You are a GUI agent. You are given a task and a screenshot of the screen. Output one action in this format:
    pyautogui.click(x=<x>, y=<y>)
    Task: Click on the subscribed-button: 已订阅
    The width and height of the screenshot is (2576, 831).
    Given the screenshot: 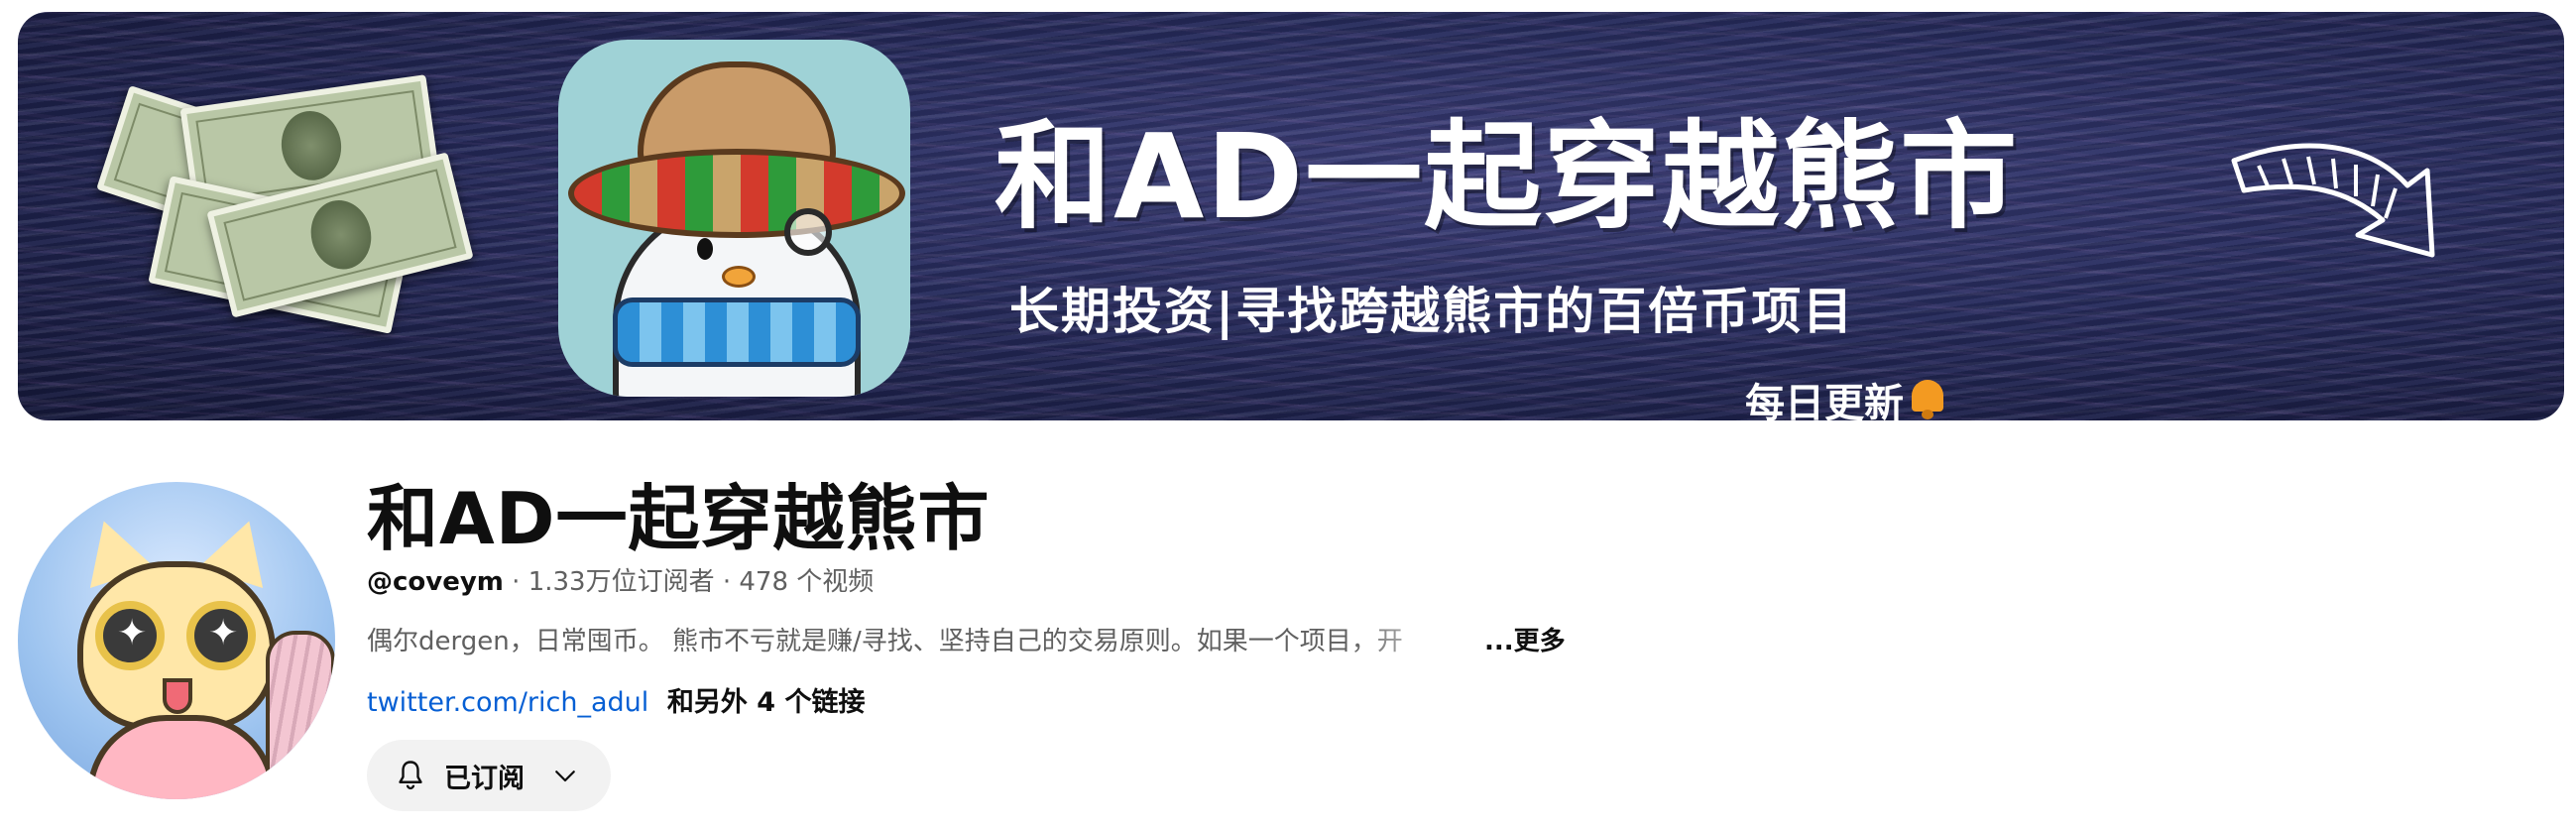 What is the action you would take?
    pyautogui.click(x=489, y=775)
    